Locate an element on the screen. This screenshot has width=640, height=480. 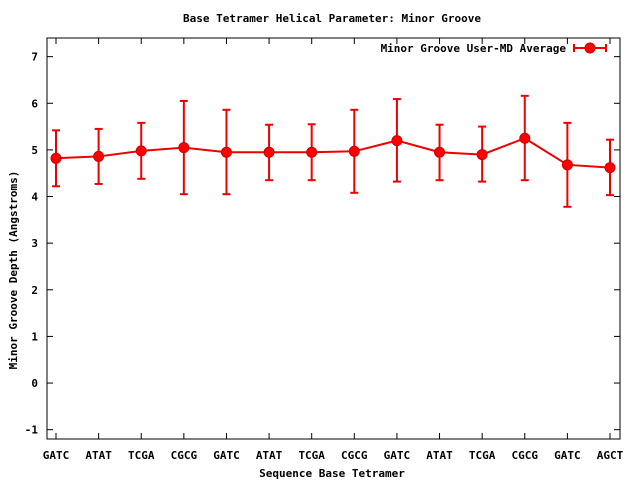
legend: Minor Groove User-MD Average is located at coordinates (494, 48).